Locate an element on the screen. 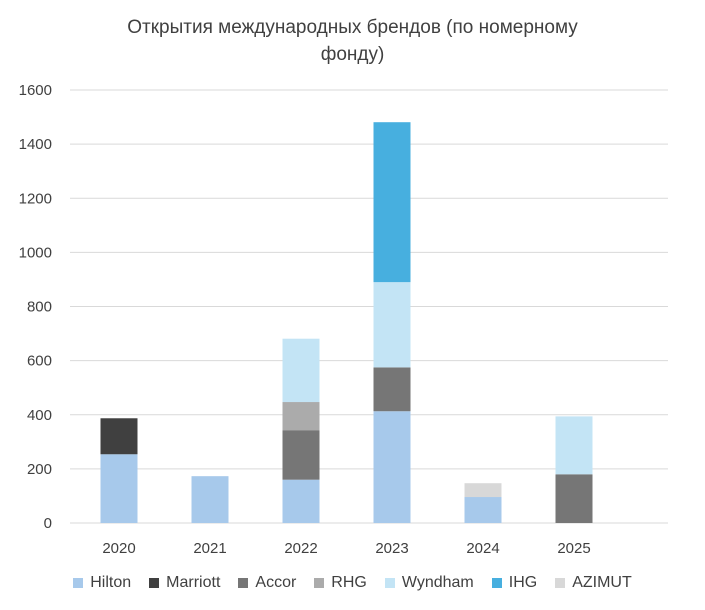 Image resolution: width=705 pixels, height=610 pixels. legend-item-wyndham: Wyndham is located at coordinates (429, 583).